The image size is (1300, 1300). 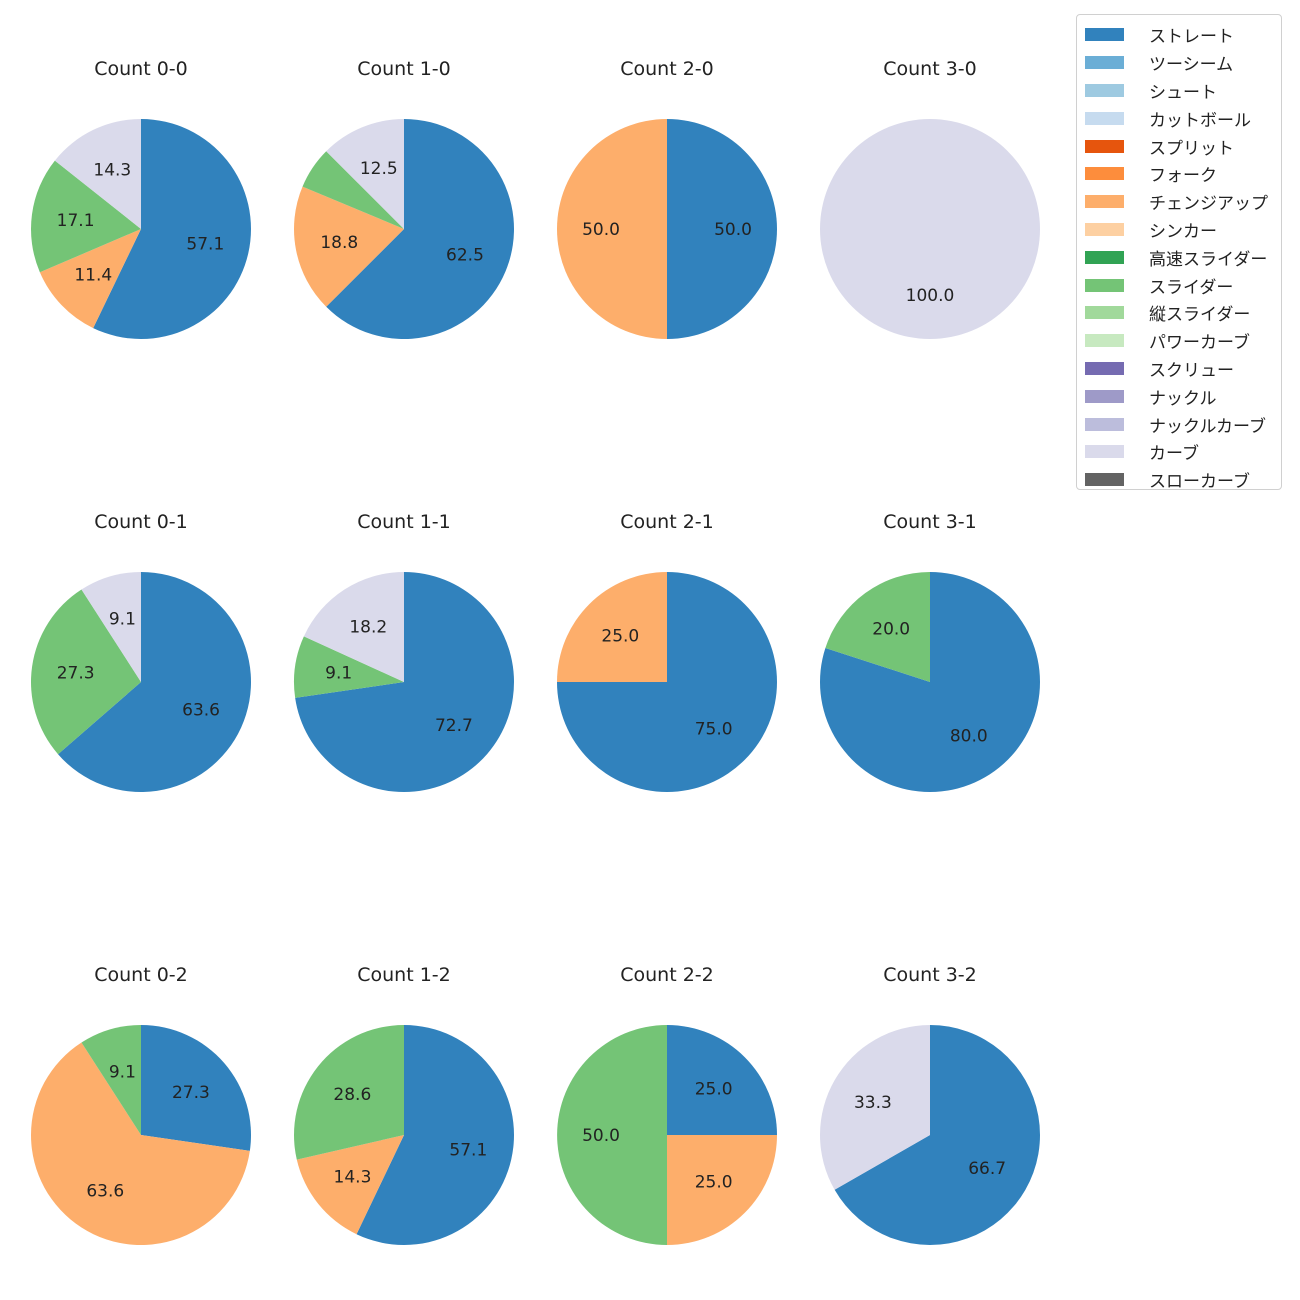 I want to click on pie-title: Count 2-2, so click(x=667, y=975).